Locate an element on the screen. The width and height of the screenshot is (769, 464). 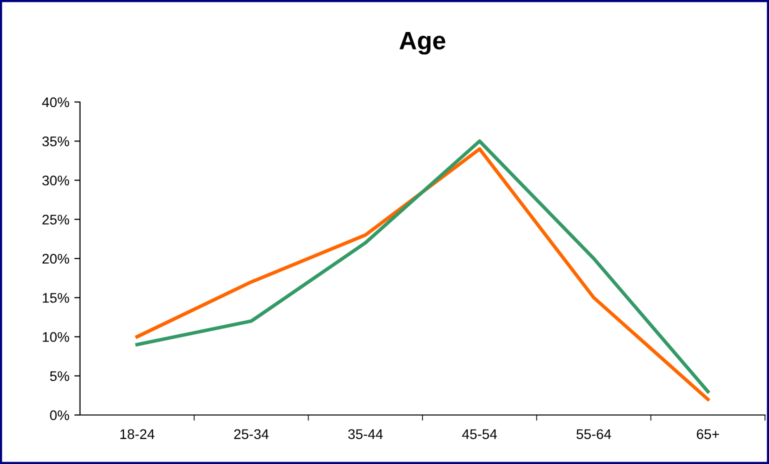
y-tick-label: 0% is located at coordinates (60, 415).